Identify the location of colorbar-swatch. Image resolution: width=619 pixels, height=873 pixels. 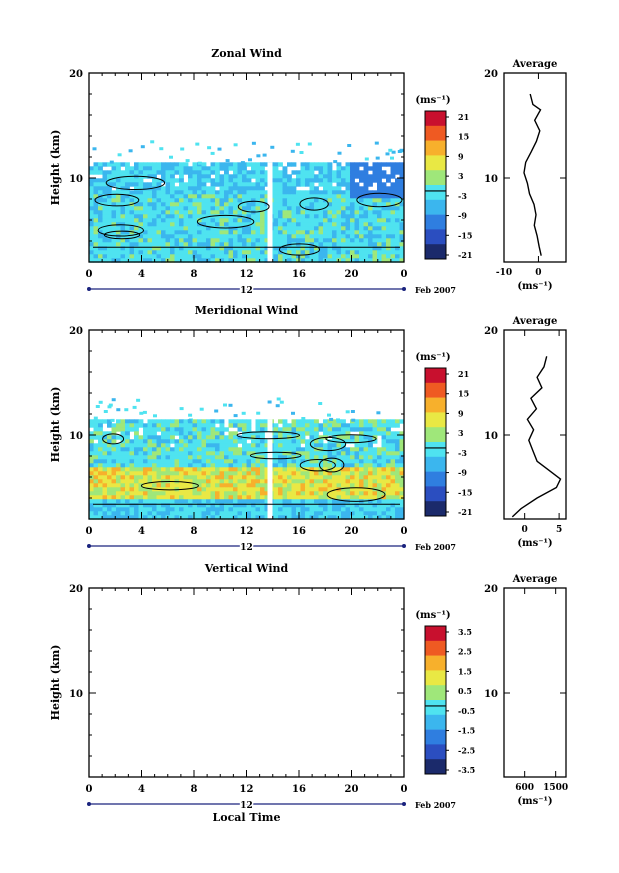
(435, 693).